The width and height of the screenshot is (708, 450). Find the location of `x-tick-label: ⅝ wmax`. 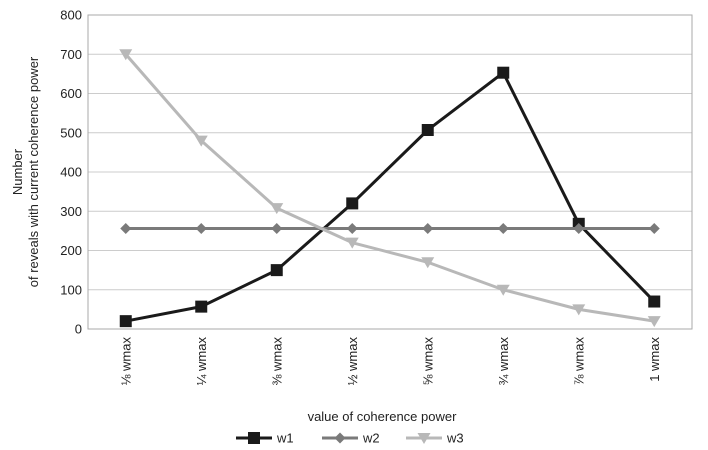

x-tick-label: ⅝ wmax is located at coordinates (427, 361).